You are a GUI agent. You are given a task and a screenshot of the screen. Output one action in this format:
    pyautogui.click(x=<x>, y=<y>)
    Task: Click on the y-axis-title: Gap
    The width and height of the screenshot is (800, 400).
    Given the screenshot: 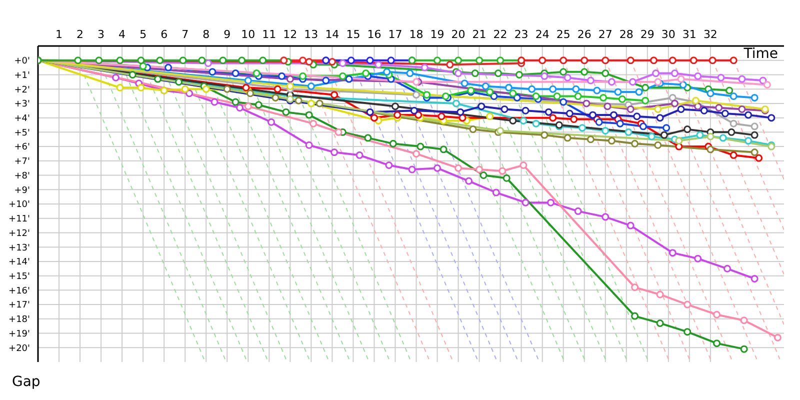 What is the action you would take?
    pyautogui.click(x=26, y=382)
    